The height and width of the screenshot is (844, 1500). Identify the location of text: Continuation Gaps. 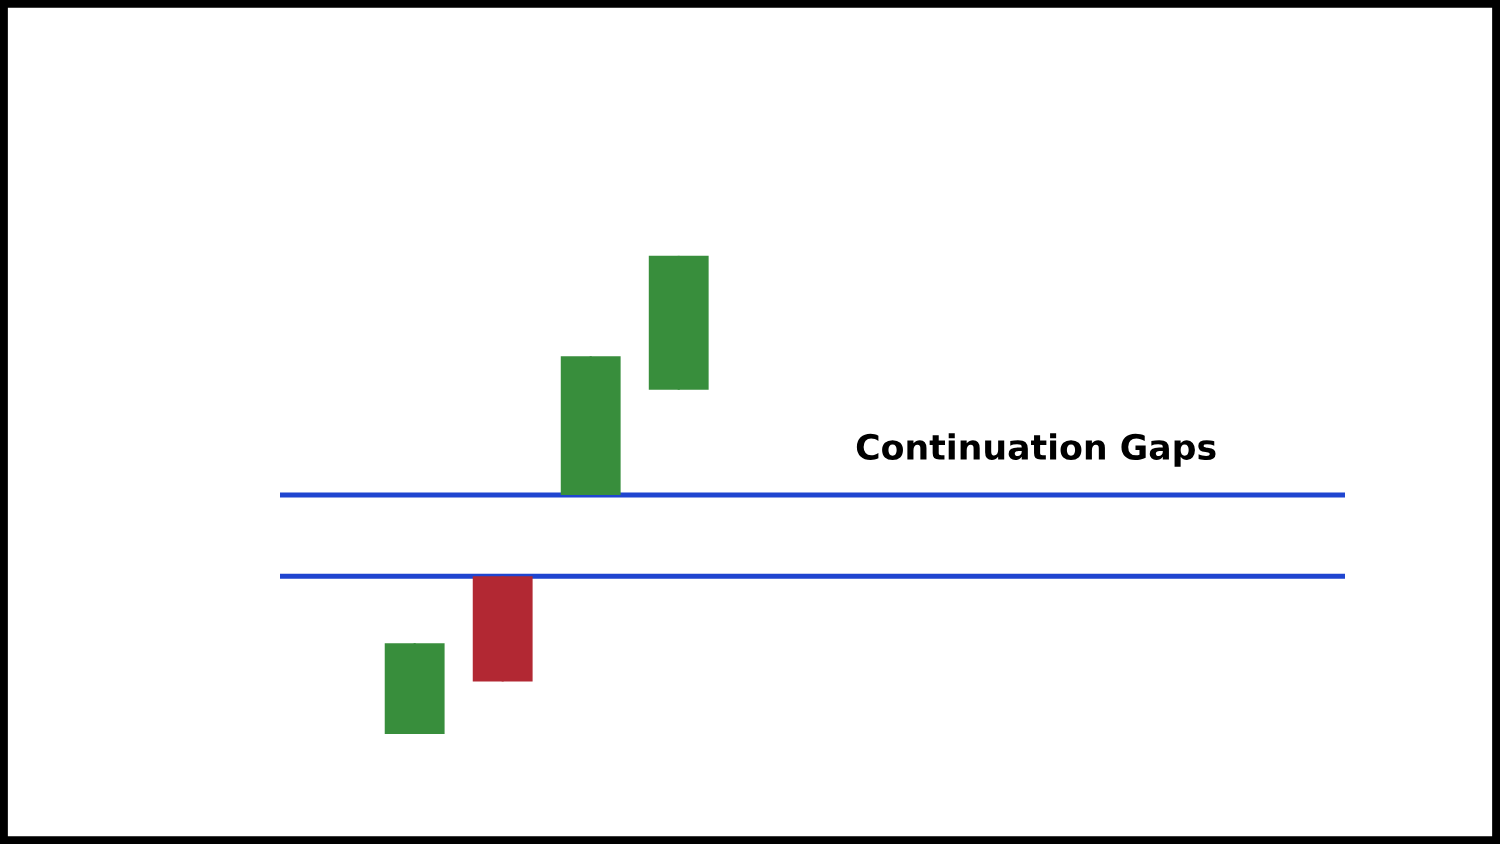
(1036, 450).